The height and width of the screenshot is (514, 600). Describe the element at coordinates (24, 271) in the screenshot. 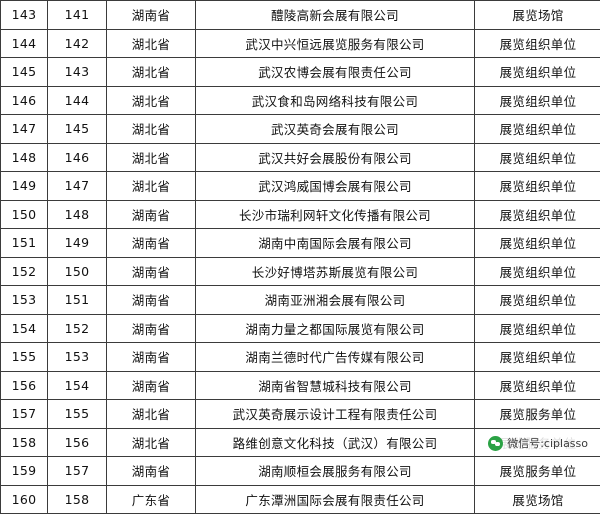

I see `row-number-cell: 152` at that location.